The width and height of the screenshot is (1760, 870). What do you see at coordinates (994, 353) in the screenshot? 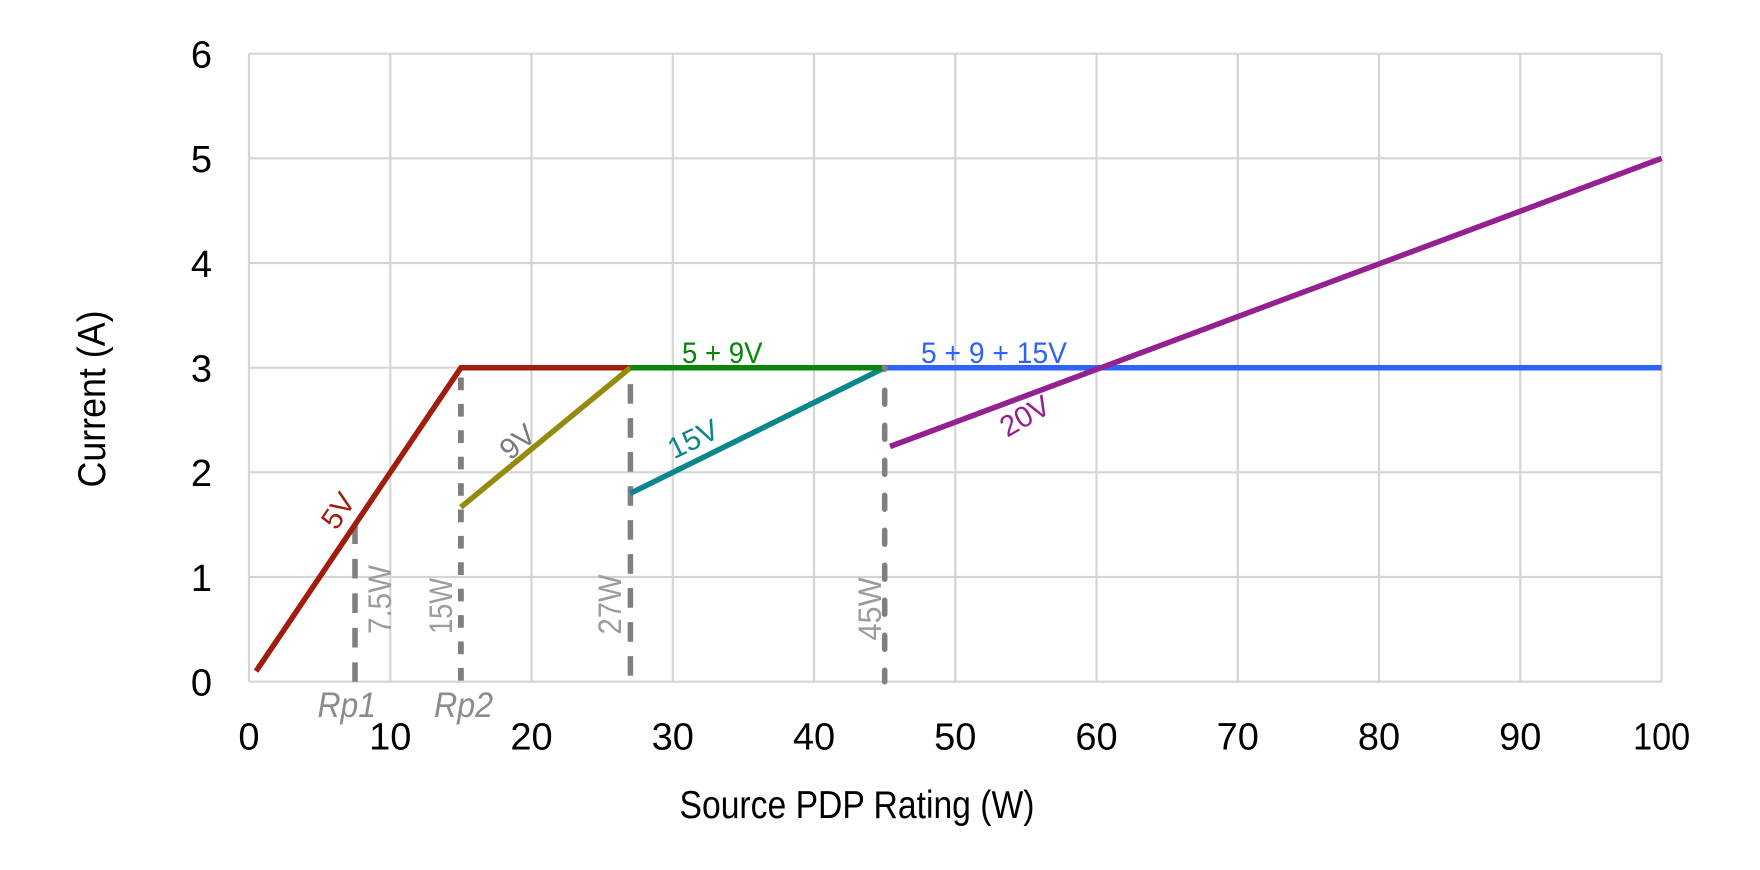
I see `svg-text: 5 + 9 + 15V` at bounding box center [994, 353].